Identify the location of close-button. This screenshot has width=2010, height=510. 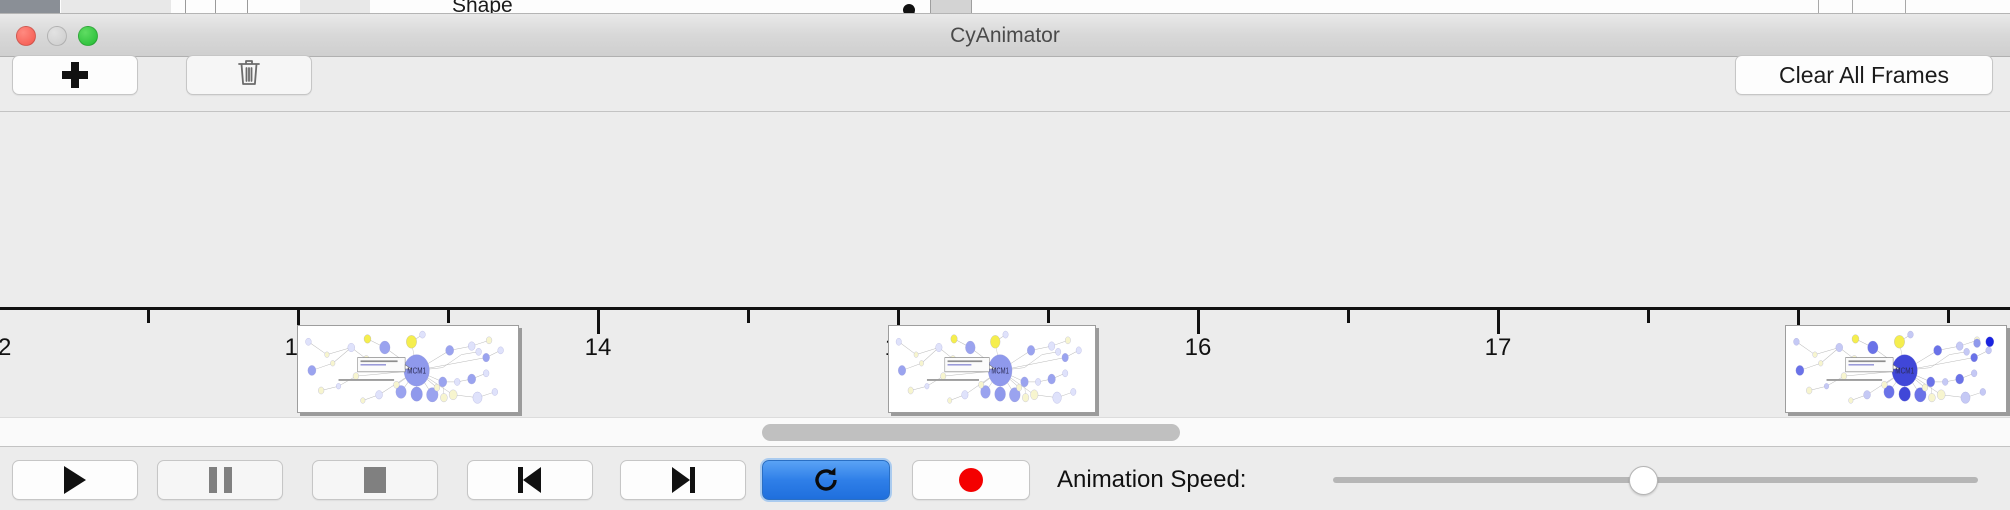
(26, 36).